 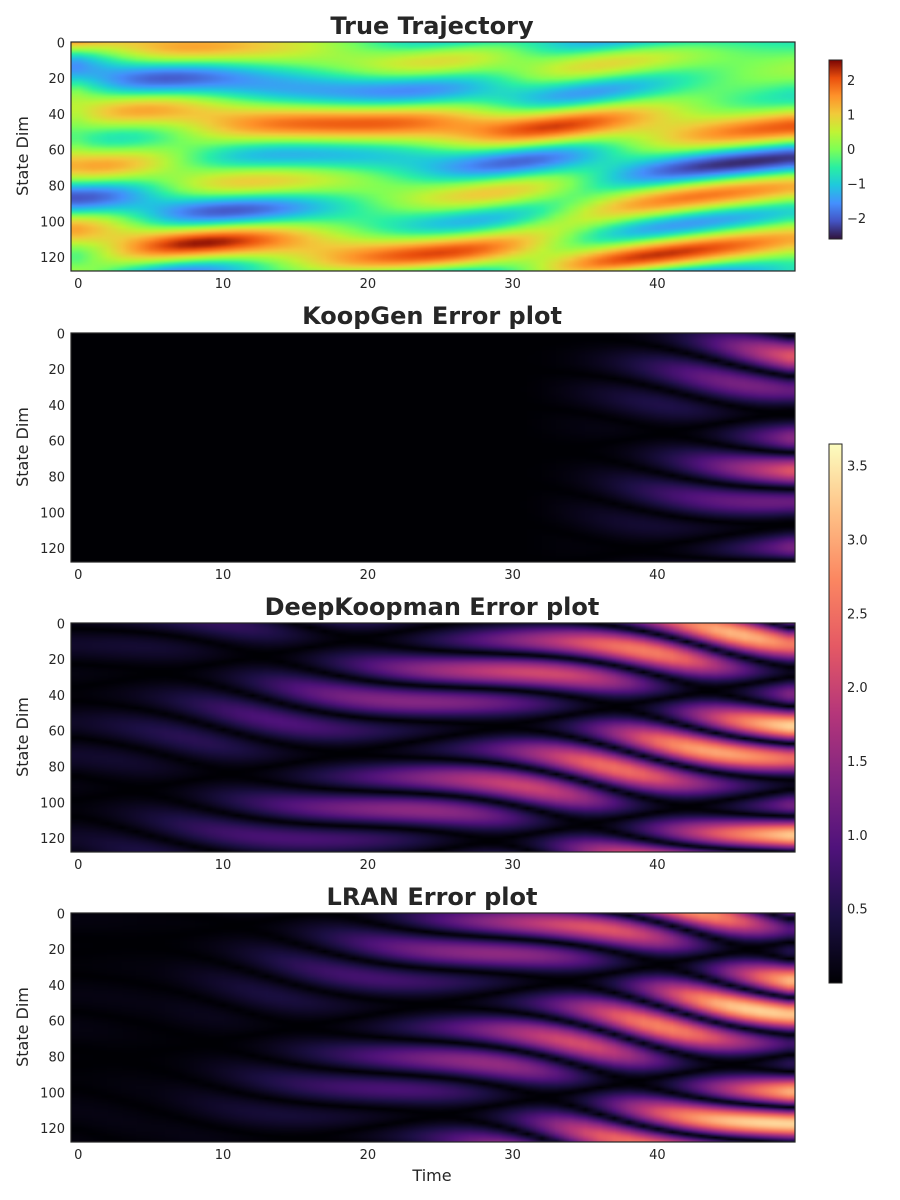 What do you see at coordinates (432, 897) in the screenshot?
I see `panel-title: LRAN Error plot` at bounding box center [432, 897].